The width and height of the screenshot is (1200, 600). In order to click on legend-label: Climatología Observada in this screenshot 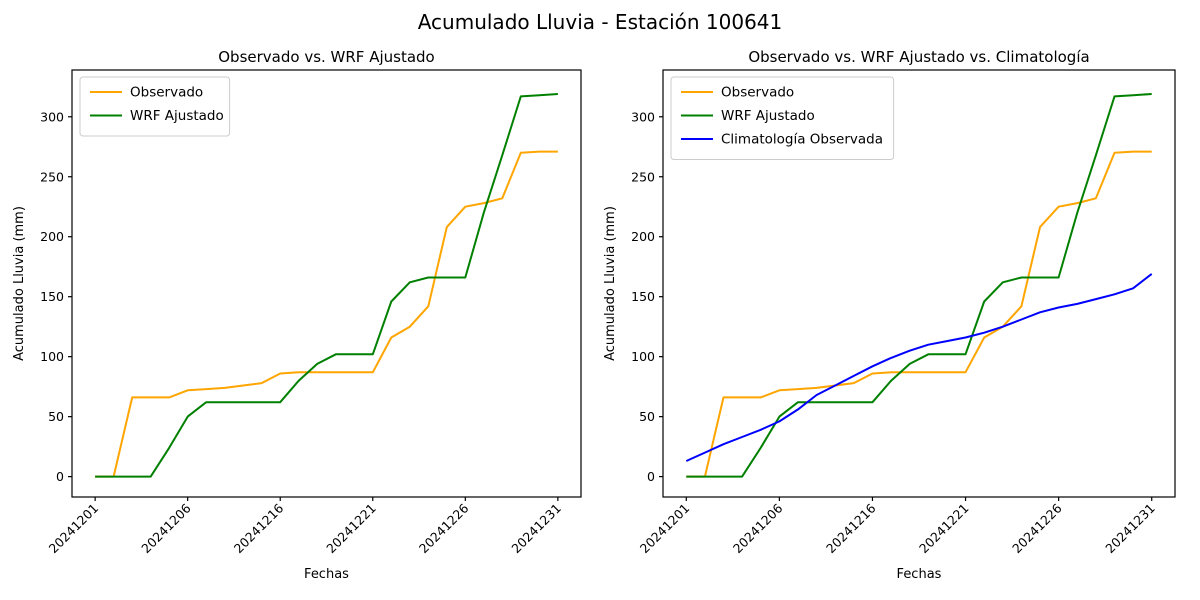, I will do `click(802, 140)`.